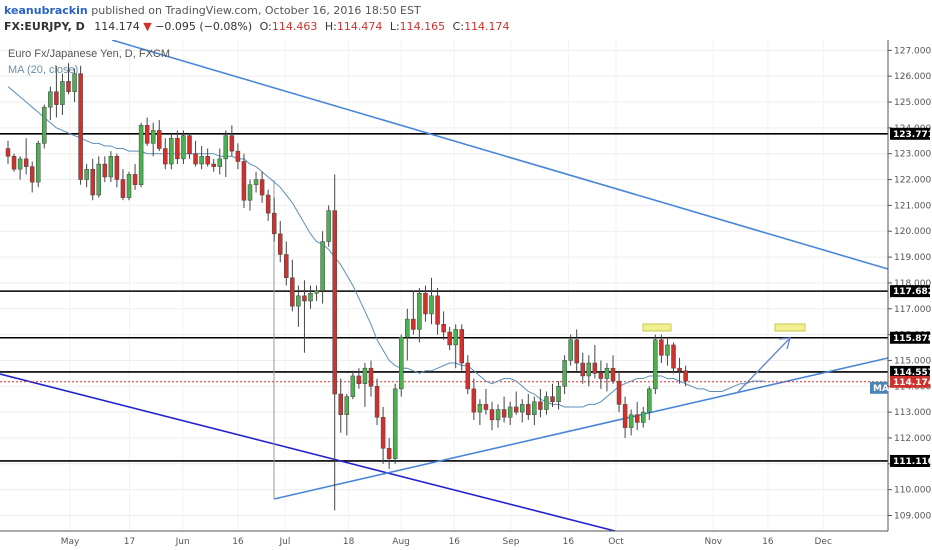 The height and width of the screenshot is (550, 932). I want to click on level-tag-label: 117.682, so click(912, 292).